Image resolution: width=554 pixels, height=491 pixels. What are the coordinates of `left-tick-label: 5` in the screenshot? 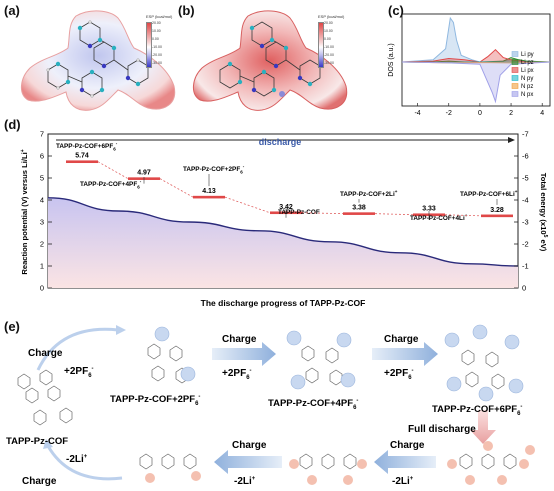 It's located at (42, 178).